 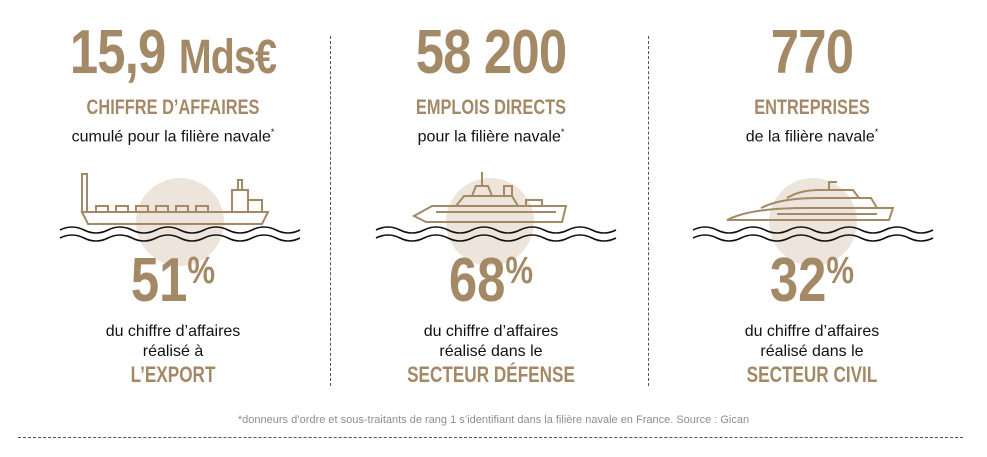 I want to click on stat-subtitle: de la filière navale*, so click(x=812, y=136).